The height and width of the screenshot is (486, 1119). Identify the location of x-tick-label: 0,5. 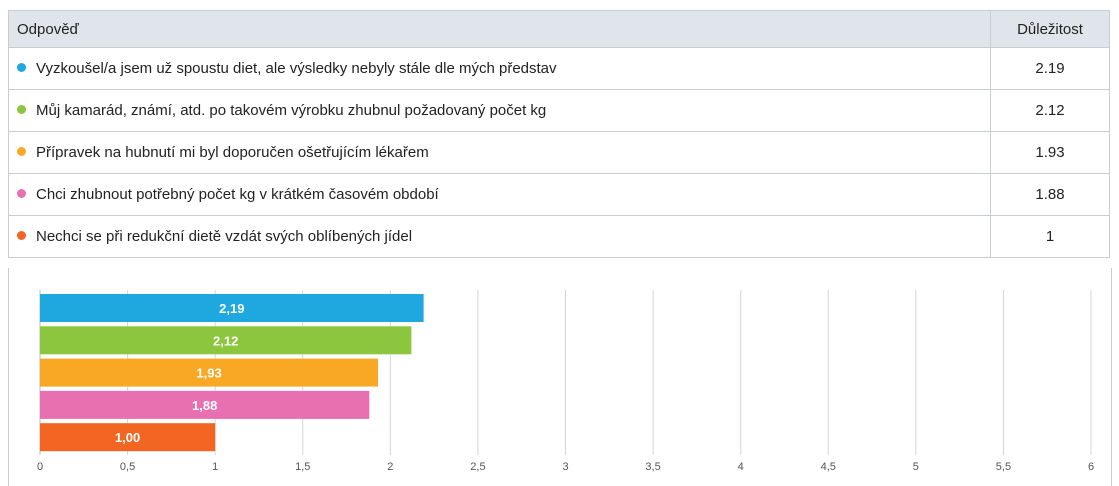
(127, 467).